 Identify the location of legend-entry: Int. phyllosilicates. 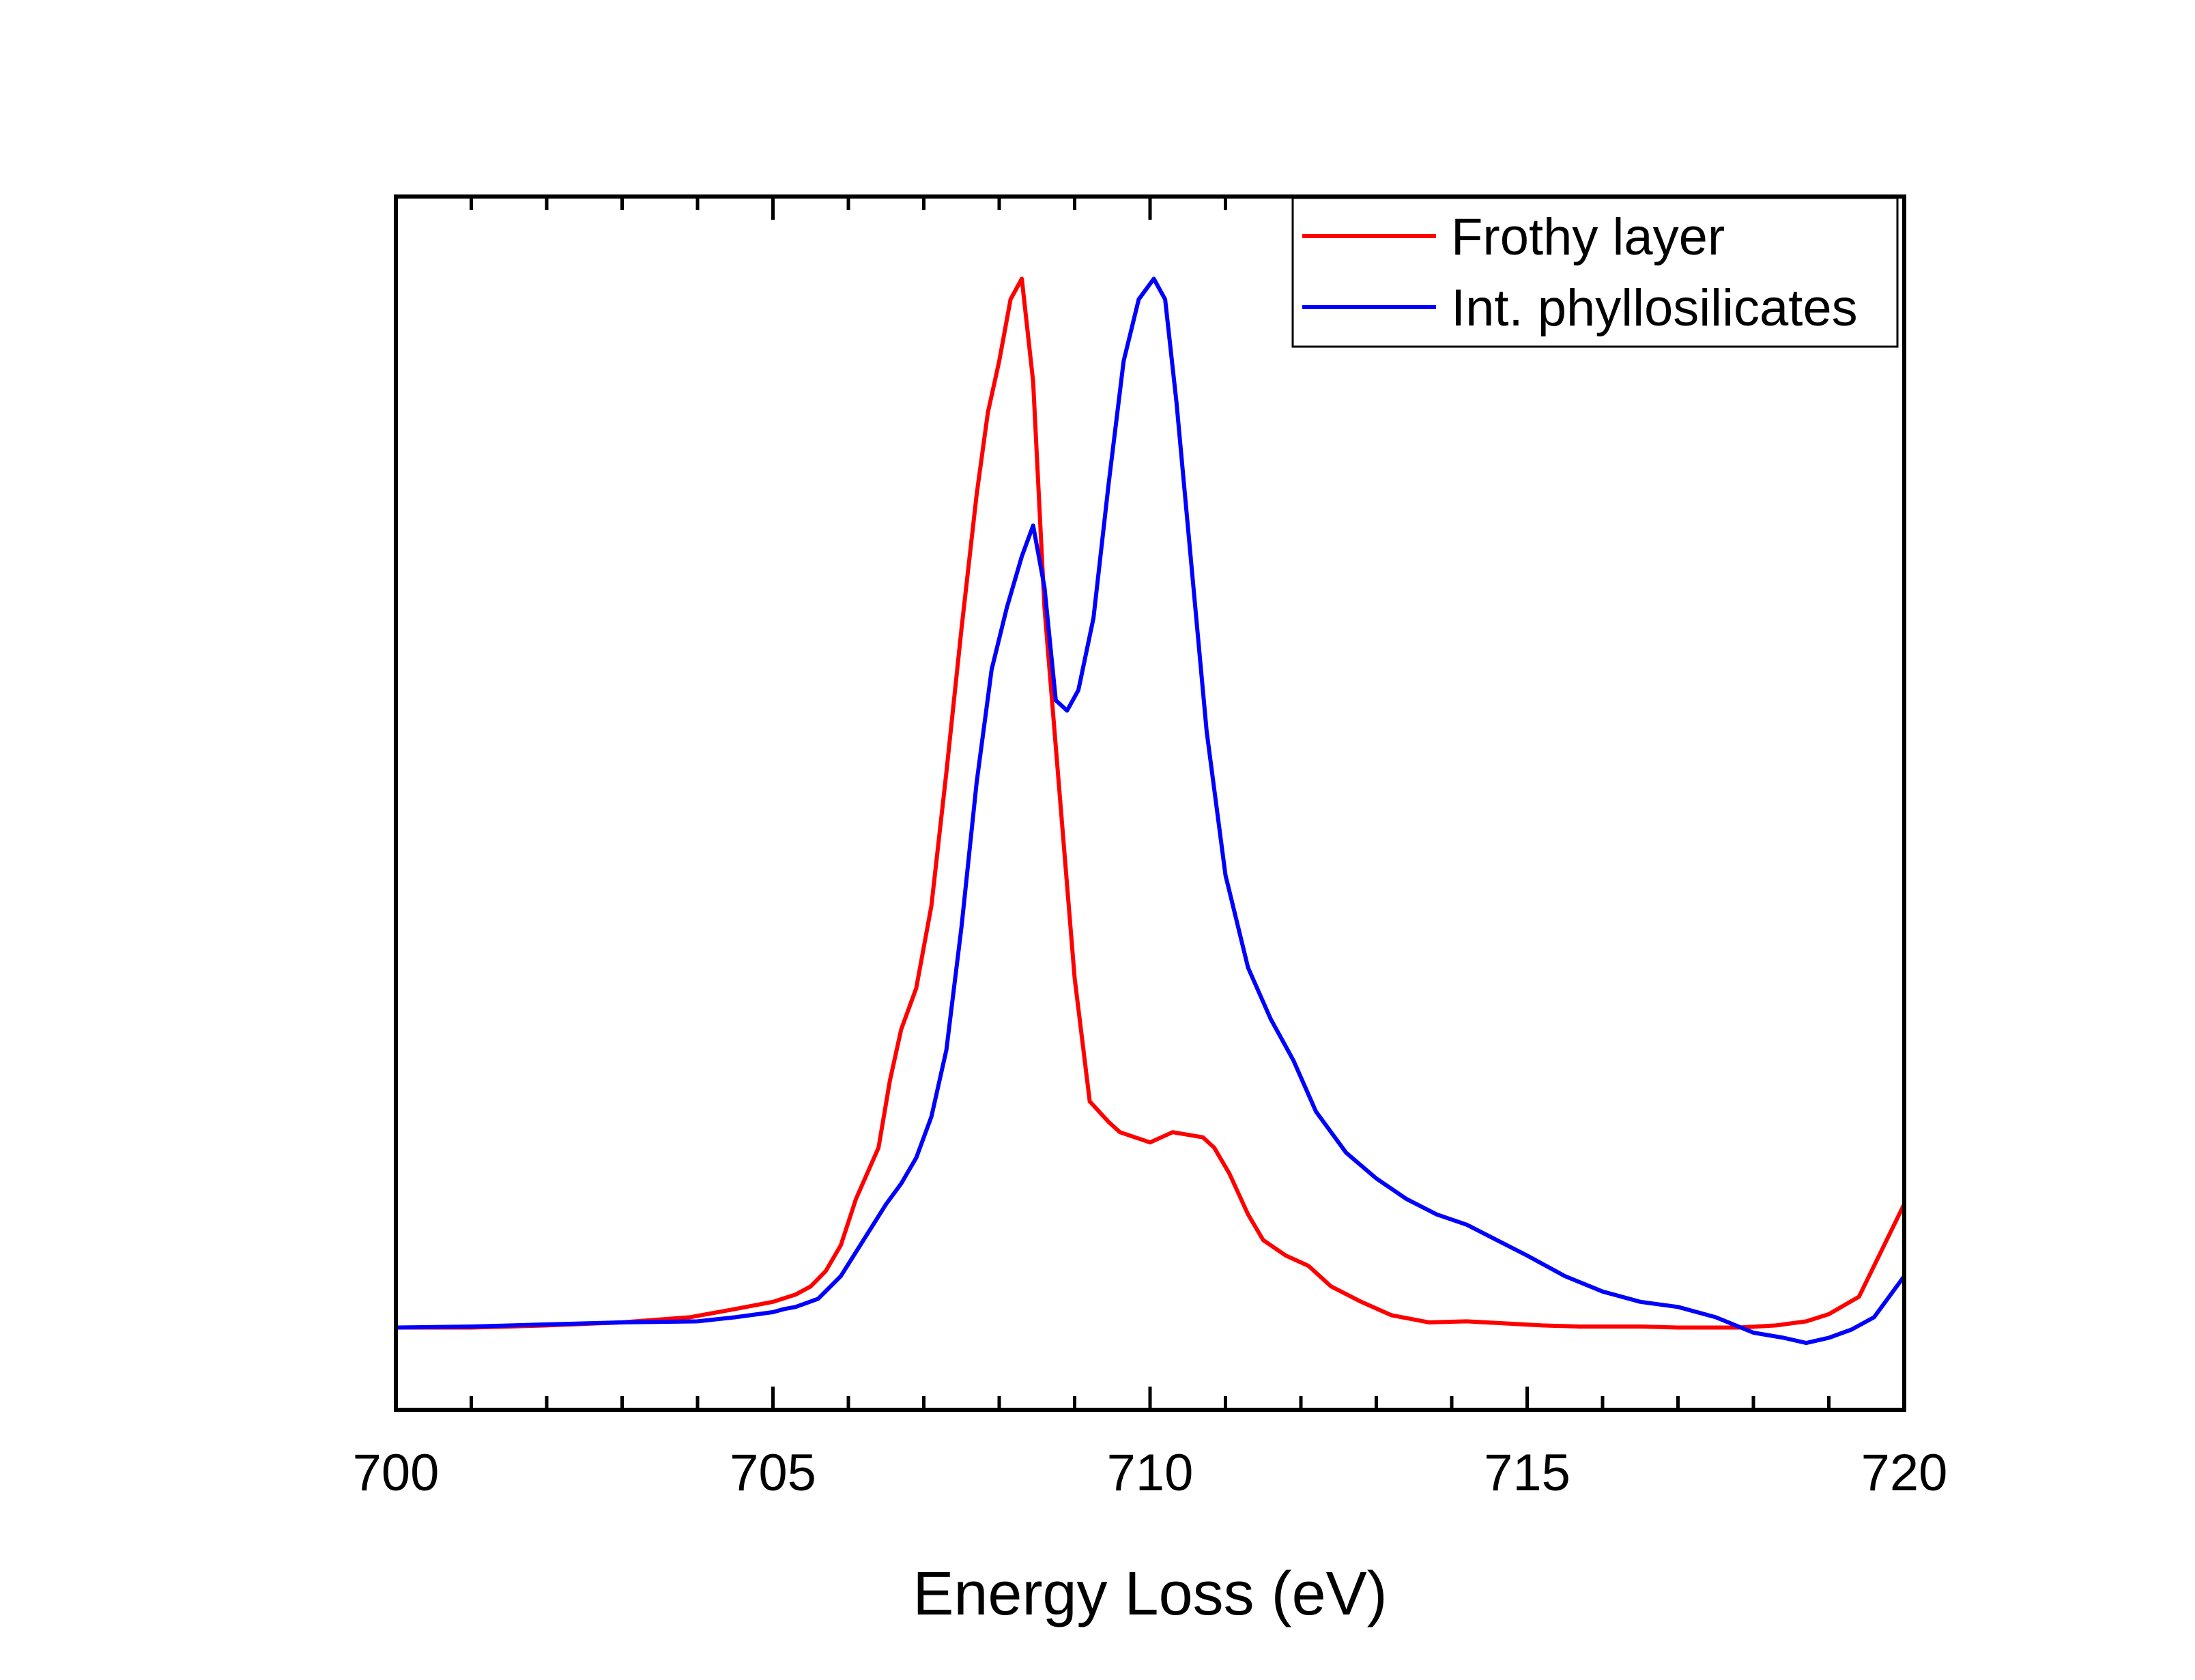
(1580, 308).